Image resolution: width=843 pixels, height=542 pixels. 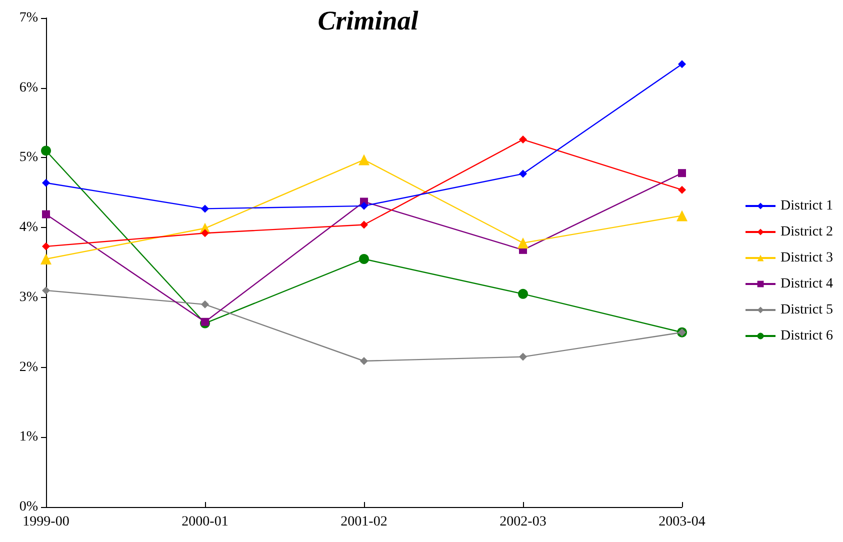 I want to click on chart-title: Criminal, so click(x=368, y=21).